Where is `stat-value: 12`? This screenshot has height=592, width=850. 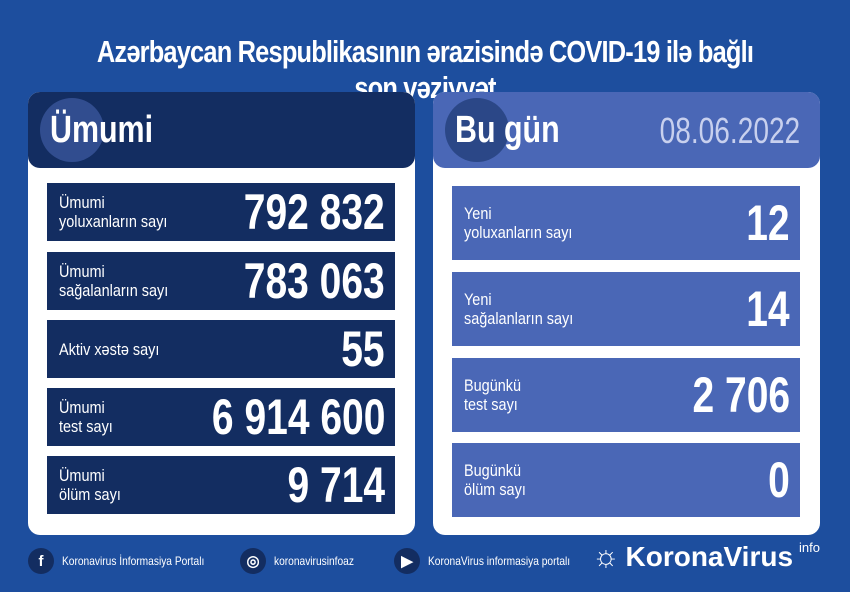 stat-value: 12 is located at coordinates (768, 223).